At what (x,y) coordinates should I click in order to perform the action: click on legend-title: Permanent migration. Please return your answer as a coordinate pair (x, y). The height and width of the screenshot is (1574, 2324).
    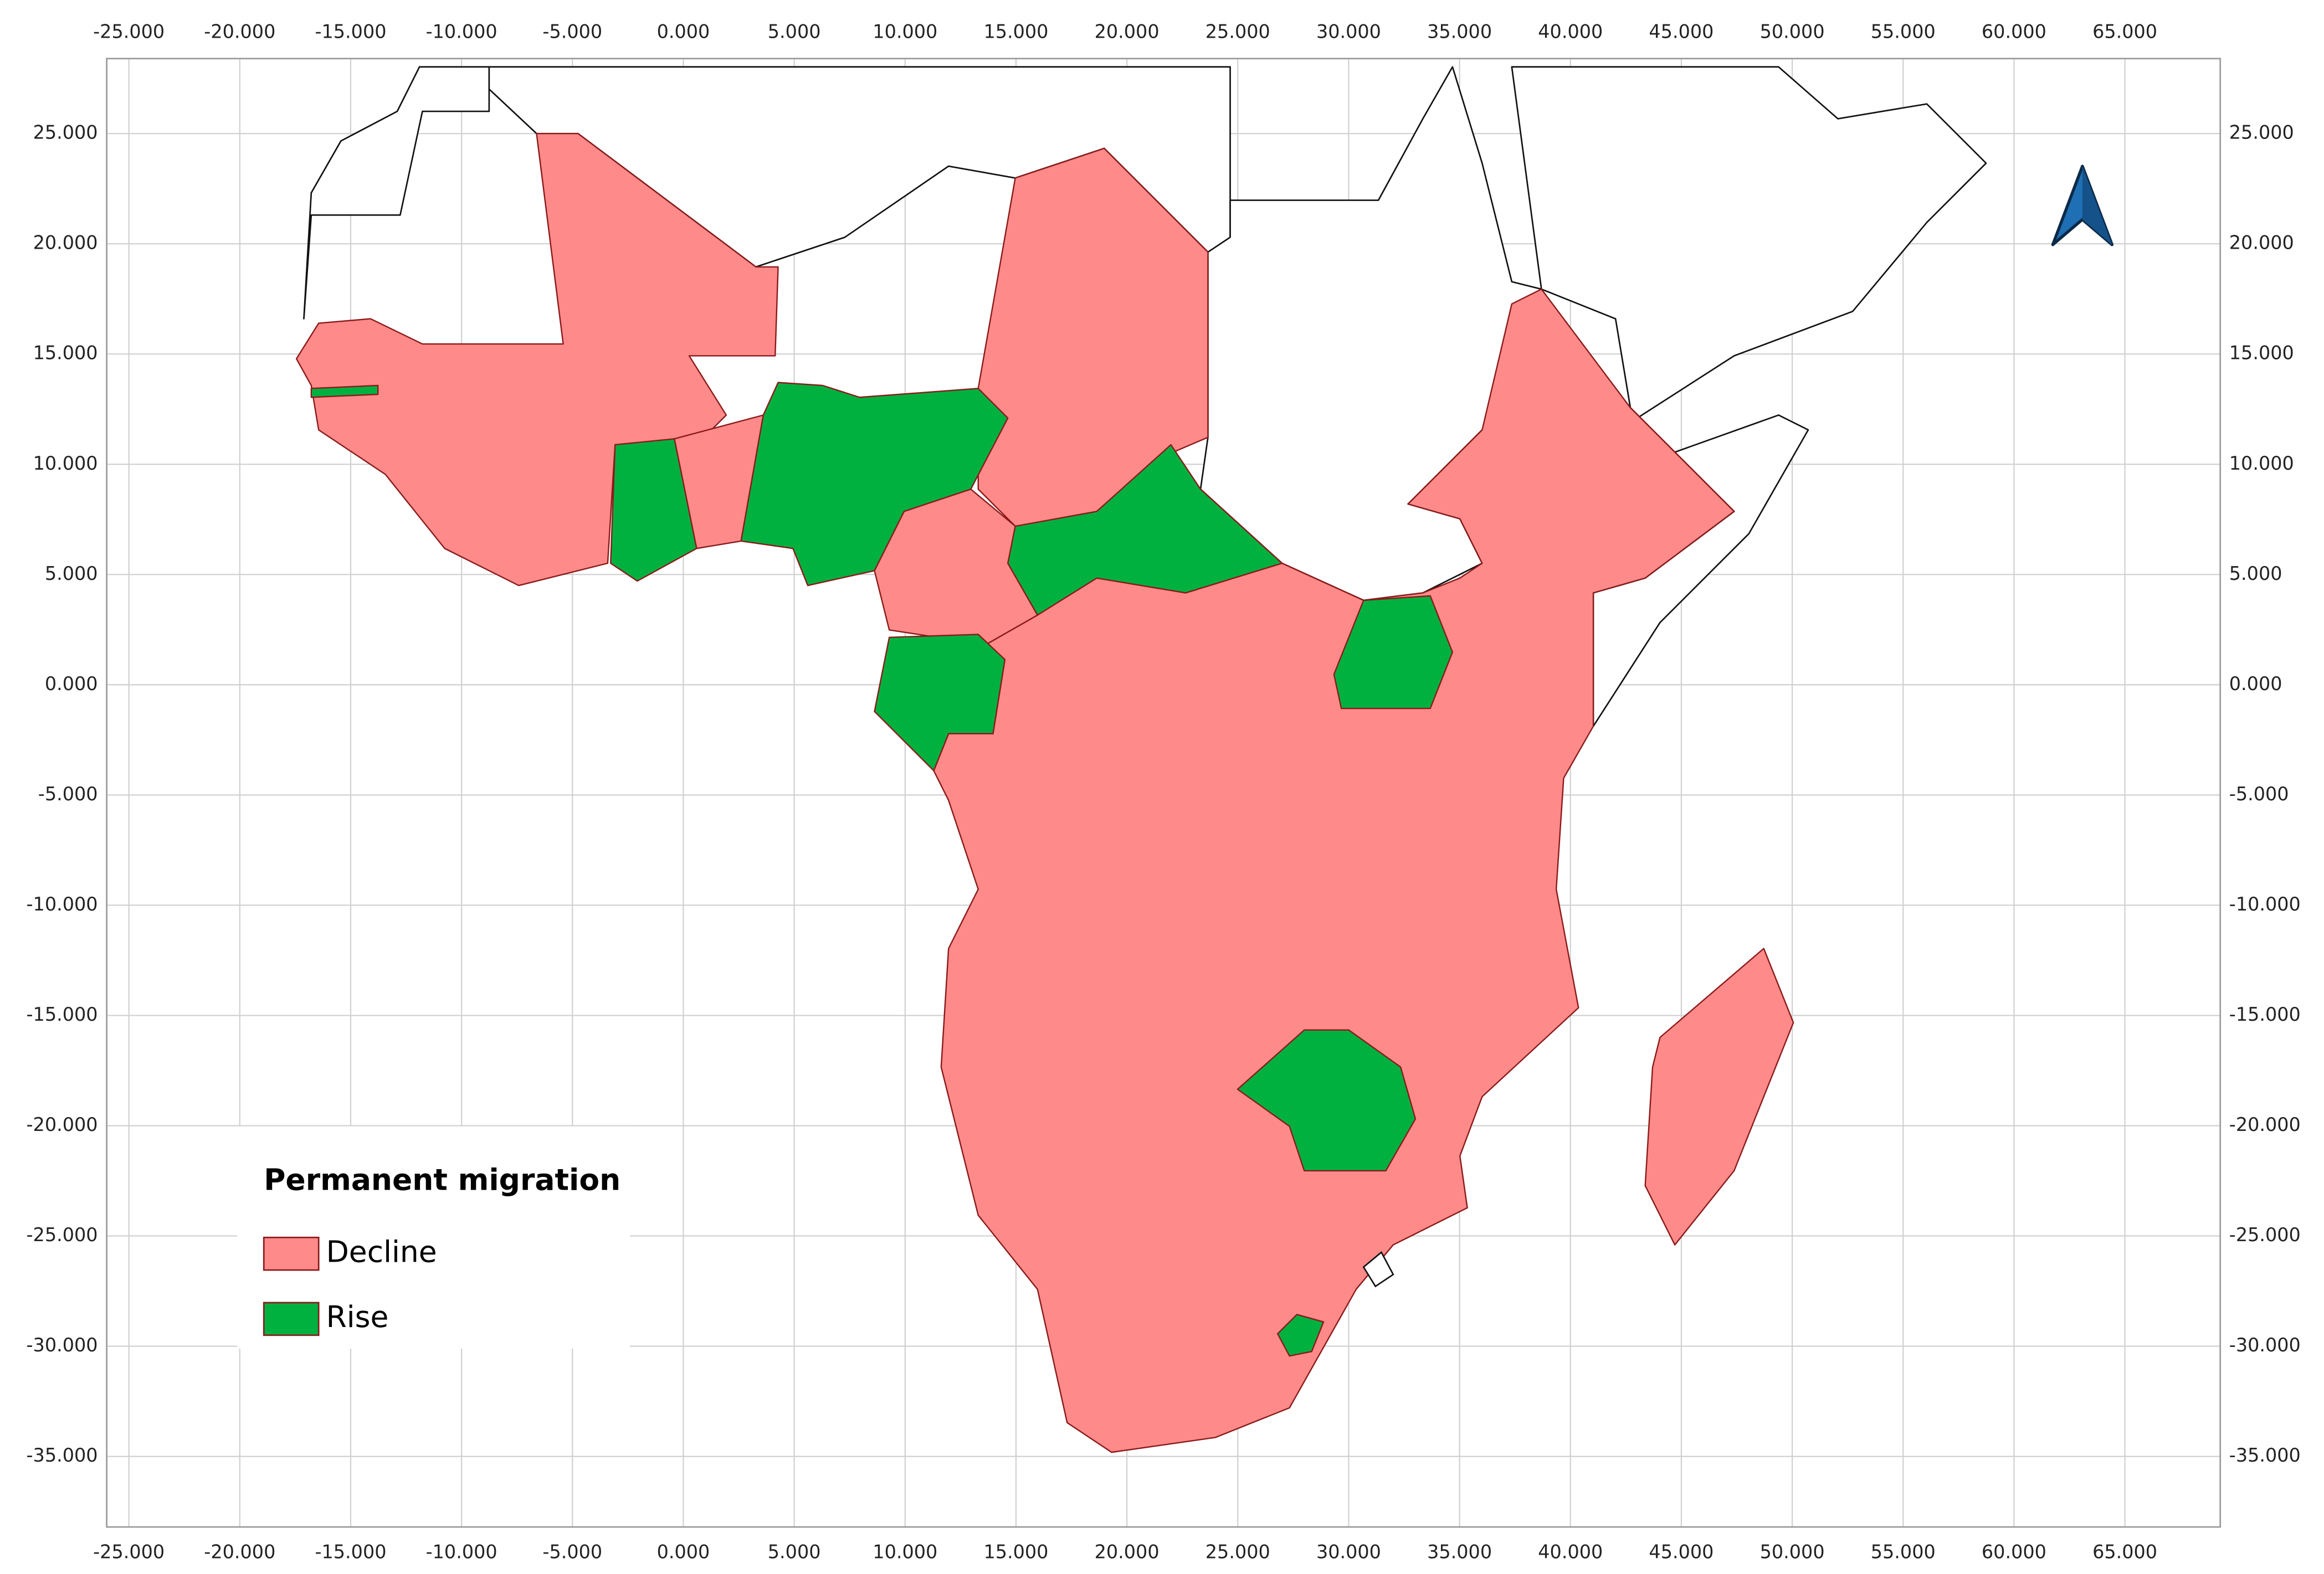
    Looking at the image, I should click on (442, 1180).